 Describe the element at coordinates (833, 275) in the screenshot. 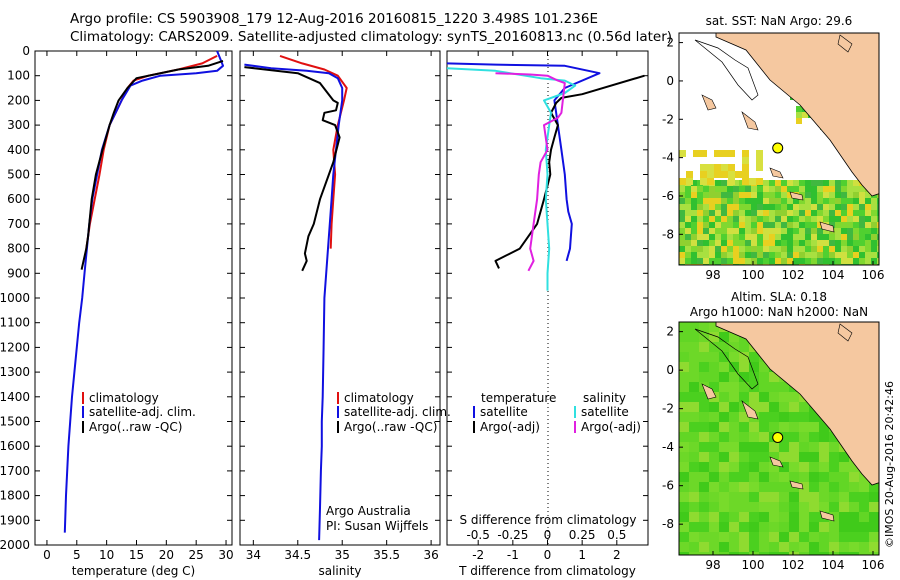

I see `map-x-tick-label: 104` at that location.